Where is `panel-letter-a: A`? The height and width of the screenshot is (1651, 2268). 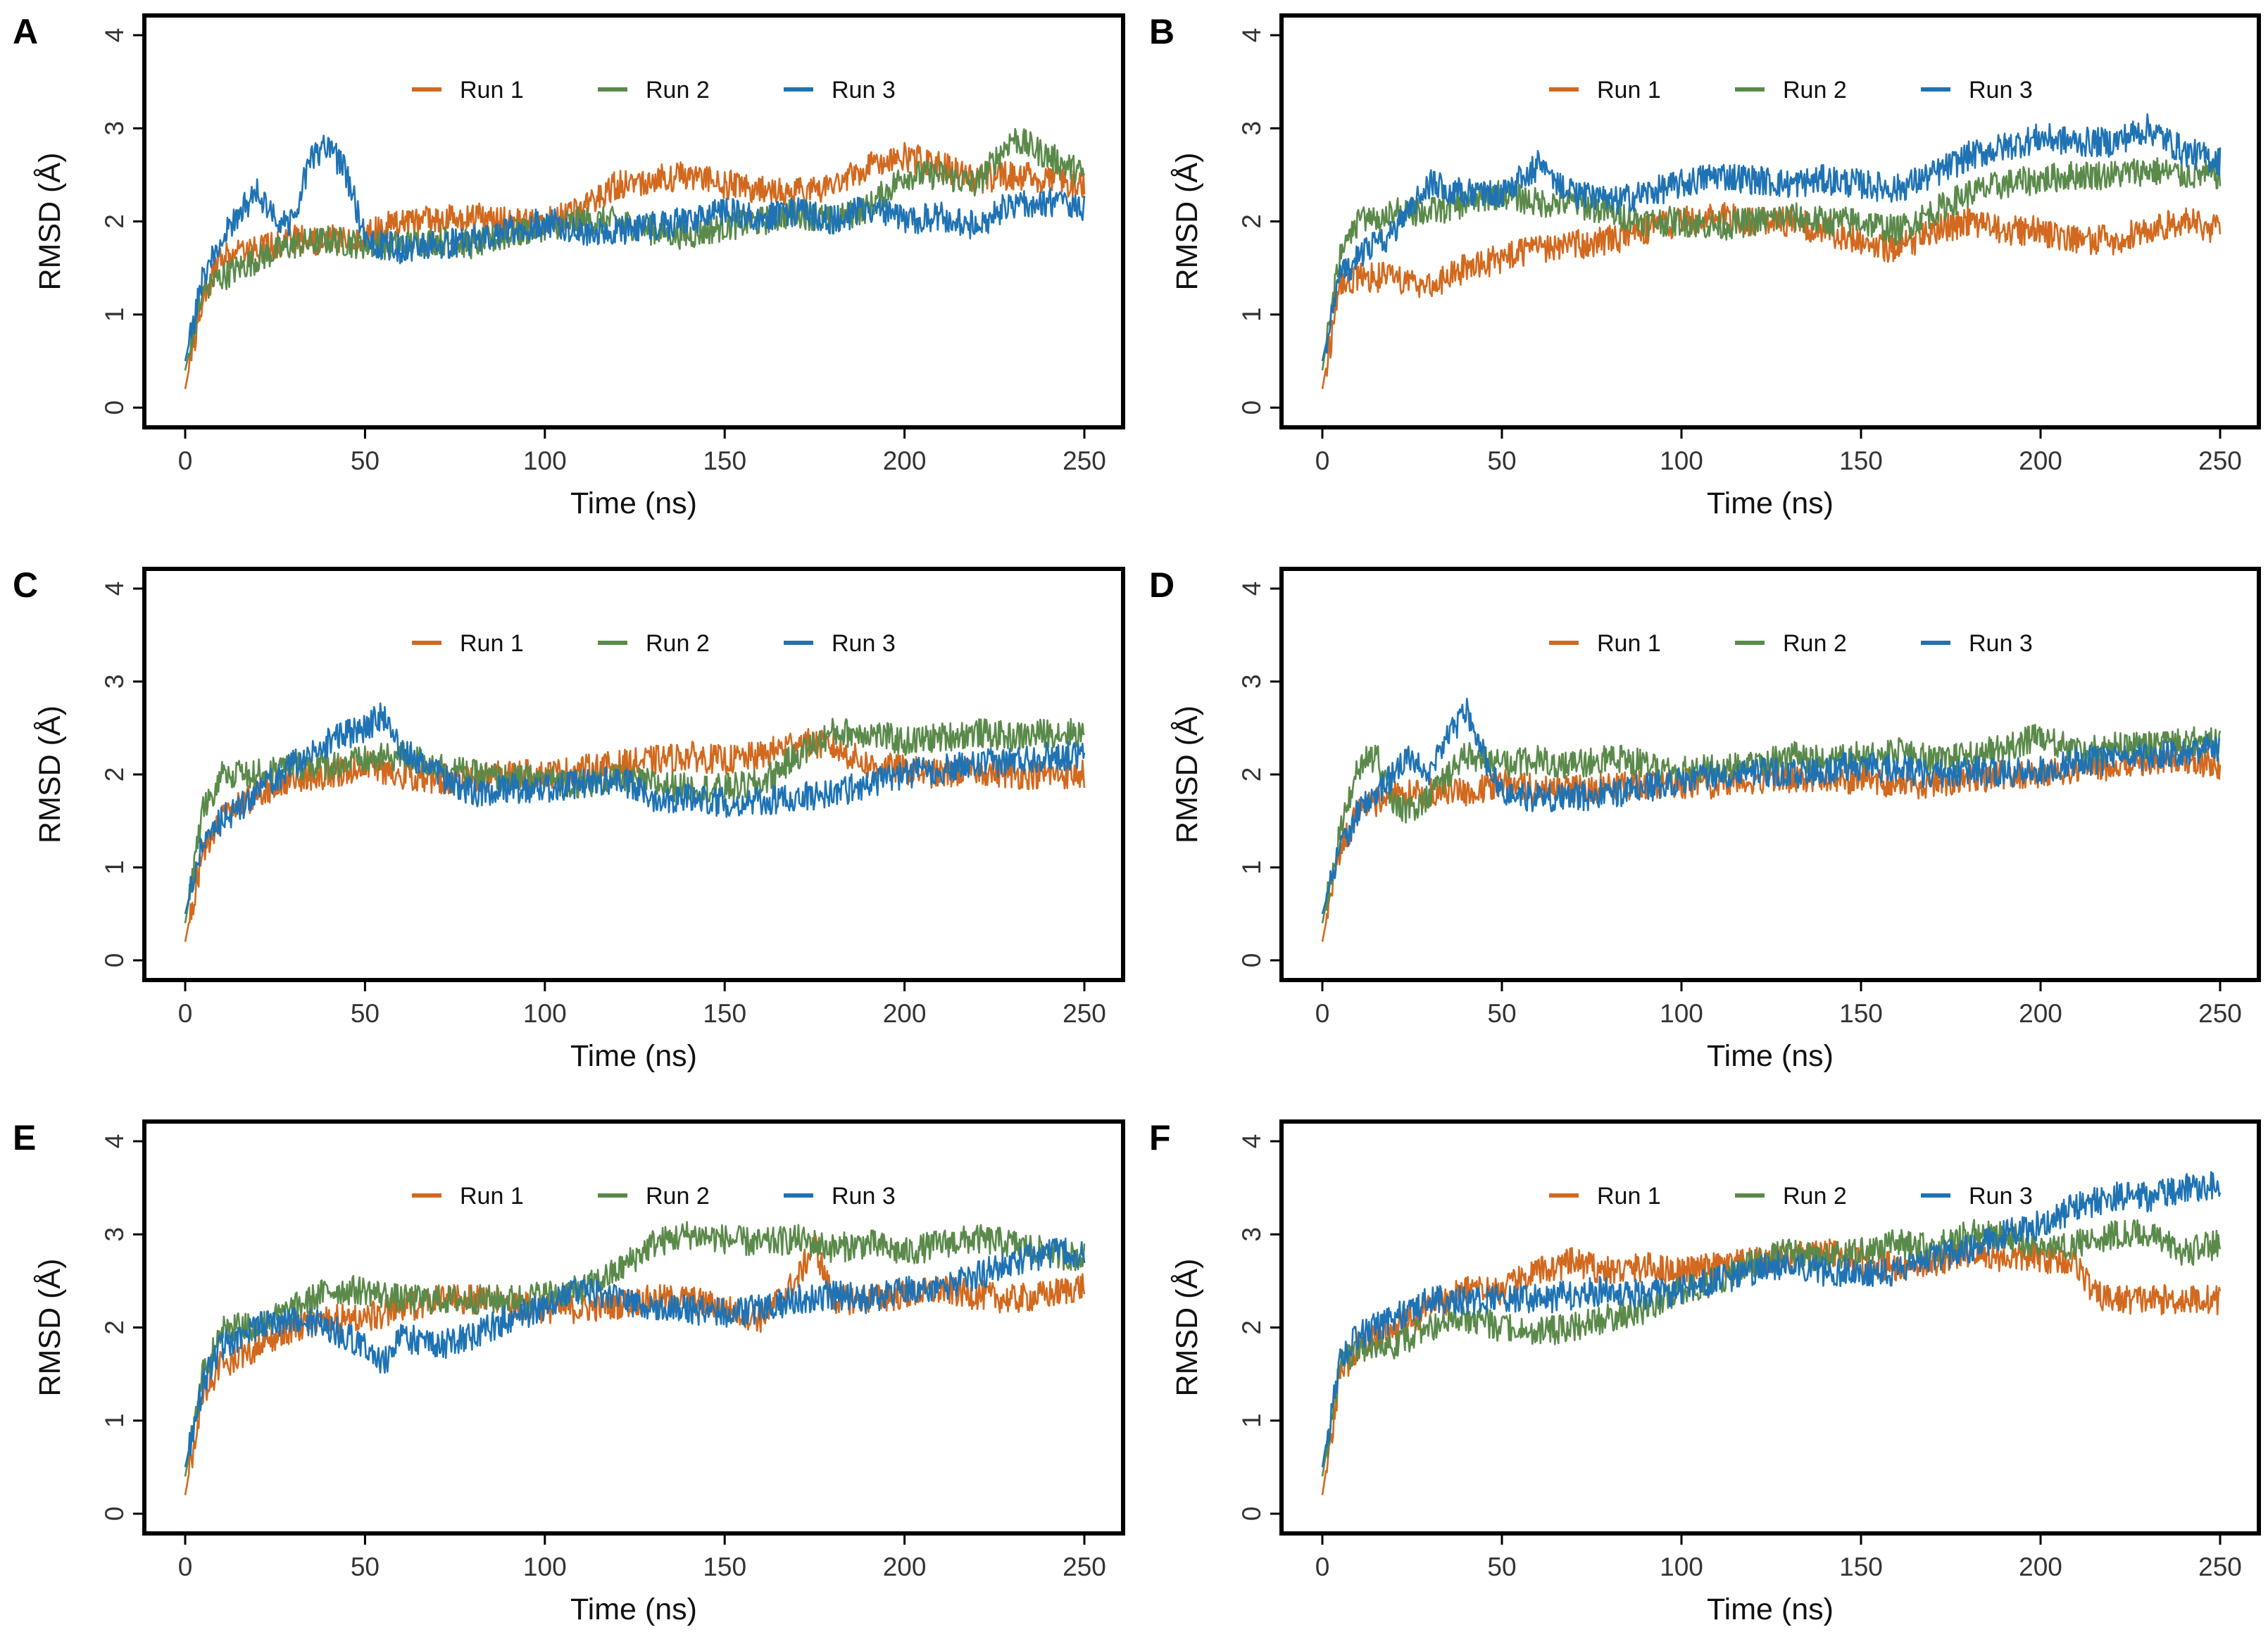
panel-letter-a: A is located at coordinates (25, 31).